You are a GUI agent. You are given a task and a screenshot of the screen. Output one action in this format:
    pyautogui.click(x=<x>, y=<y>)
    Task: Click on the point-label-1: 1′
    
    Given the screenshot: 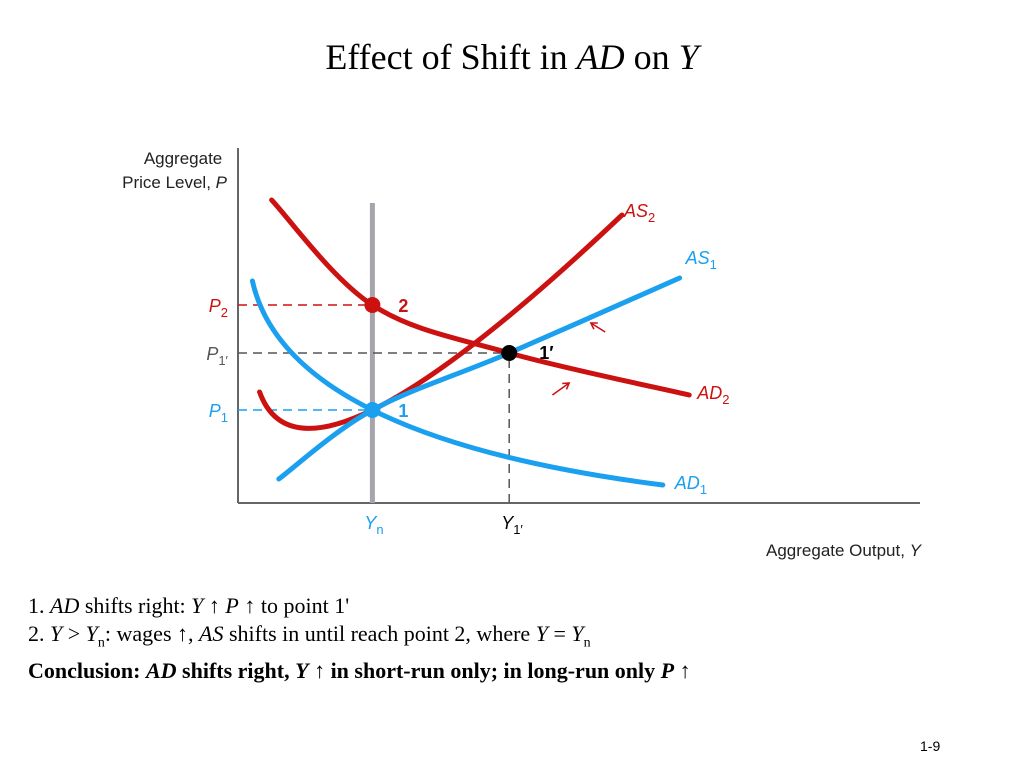 What is the action you would take?
    pyautogui.click(x=546, y=353)
    